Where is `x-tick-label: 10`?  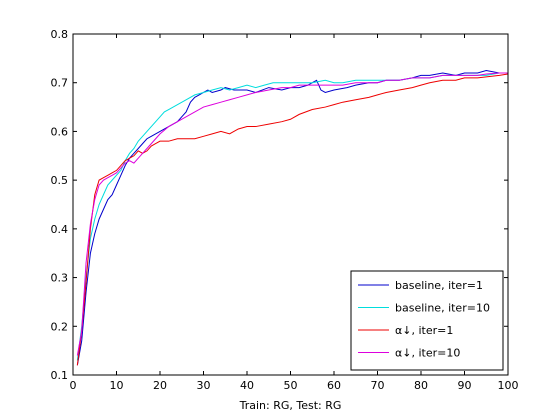
x-tick-label: 10 is located at coordinates (117, 385).